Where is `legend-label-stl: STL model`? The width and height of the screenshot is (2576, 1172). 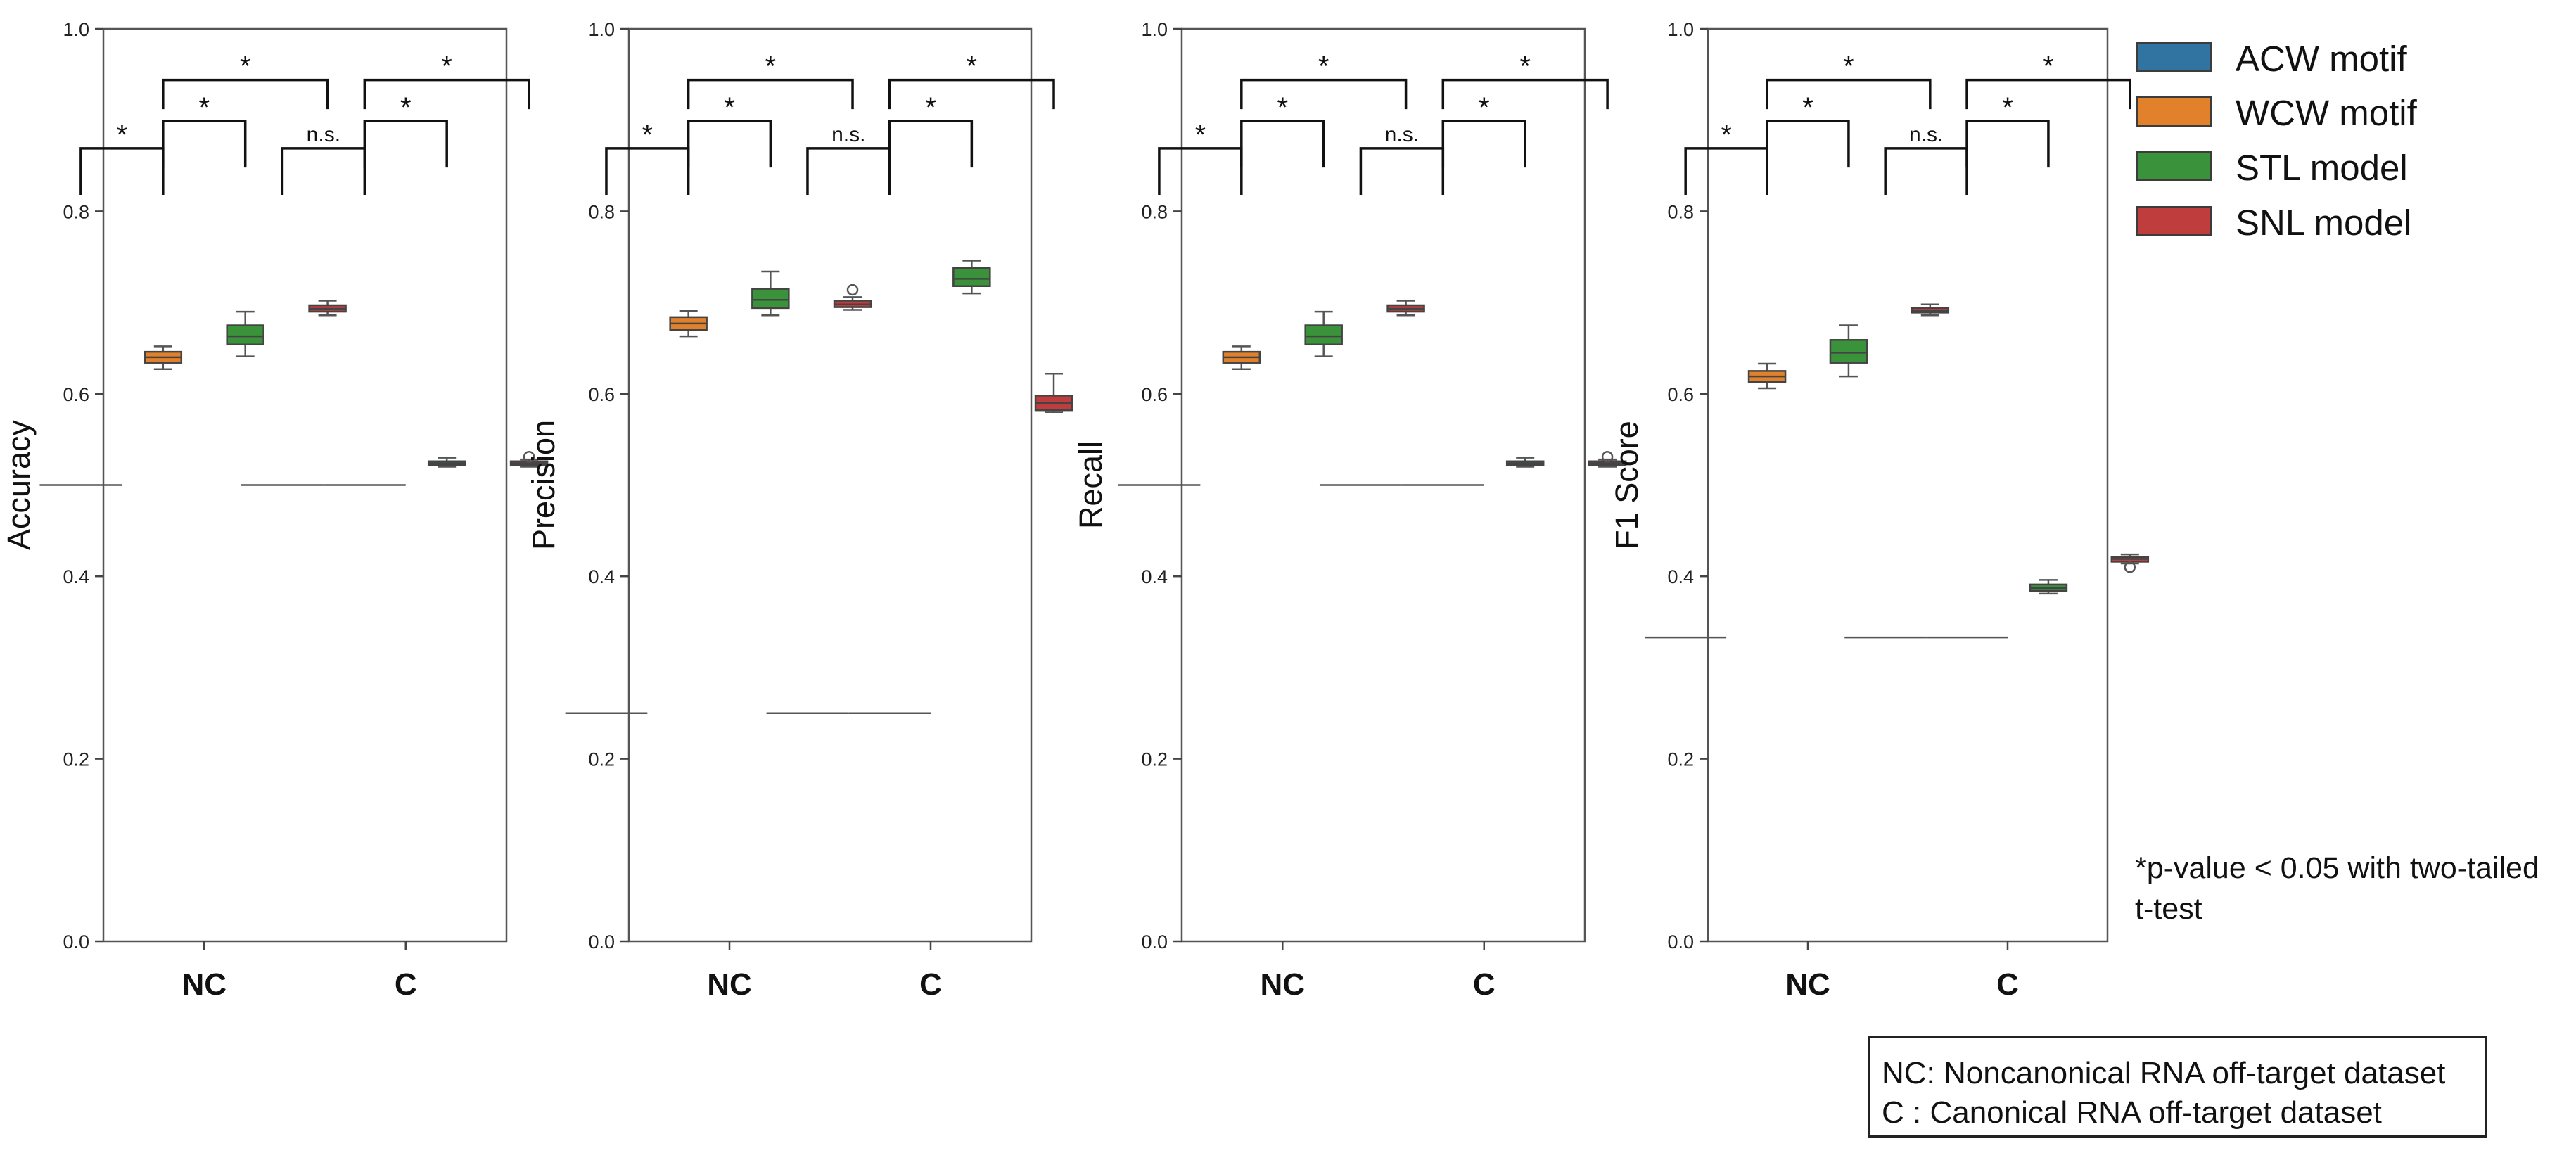 legend-label-stl: STL model is located at coordinates (2322, 168).